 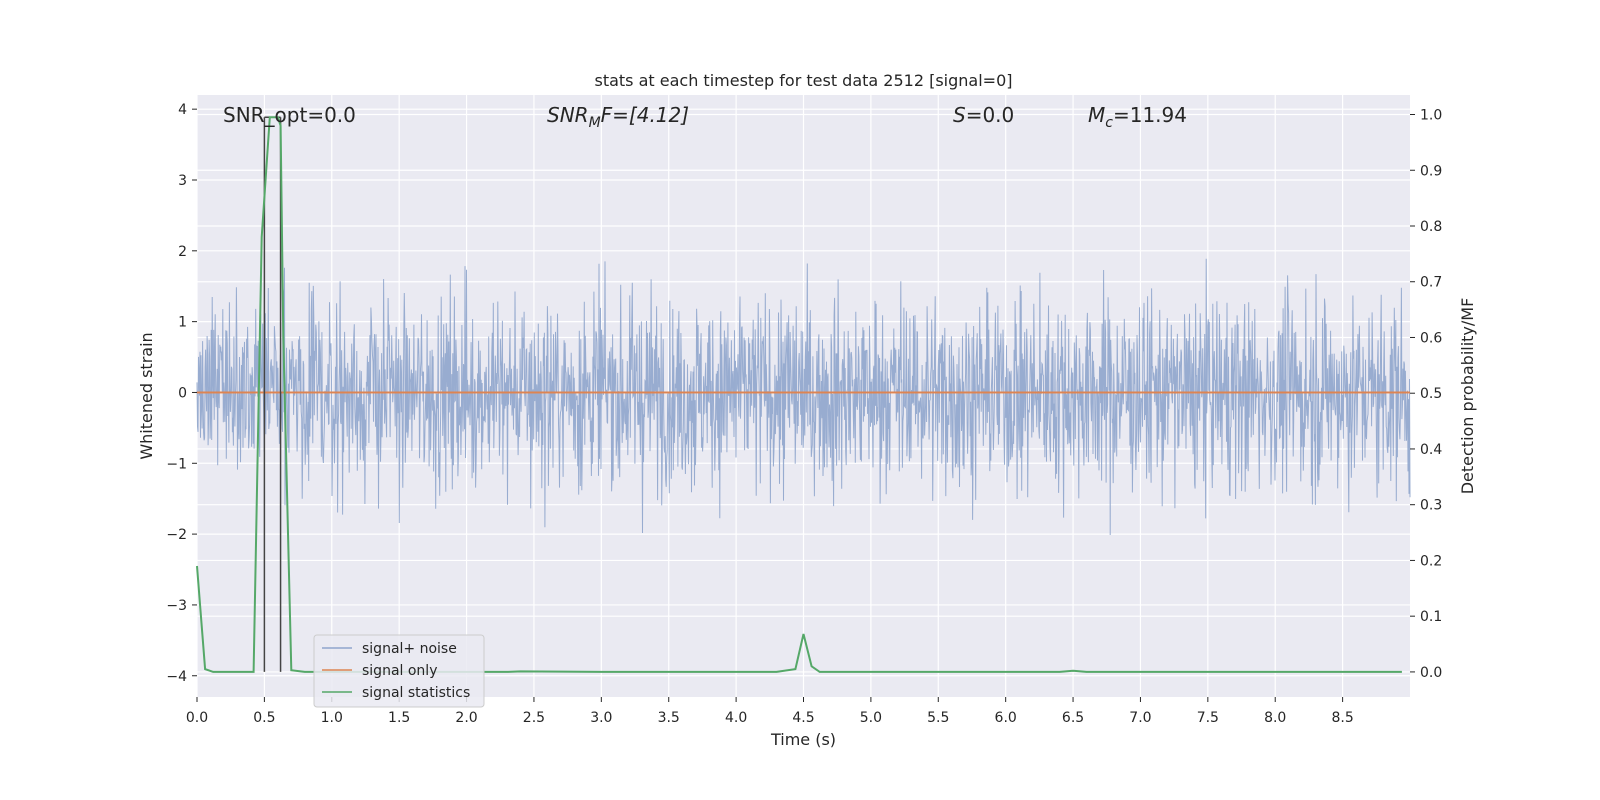 What do you see at coordinates (803, 739) in the screenshot?
I see `x-axis-label: Time (s)` at bounding box center [803, 739].